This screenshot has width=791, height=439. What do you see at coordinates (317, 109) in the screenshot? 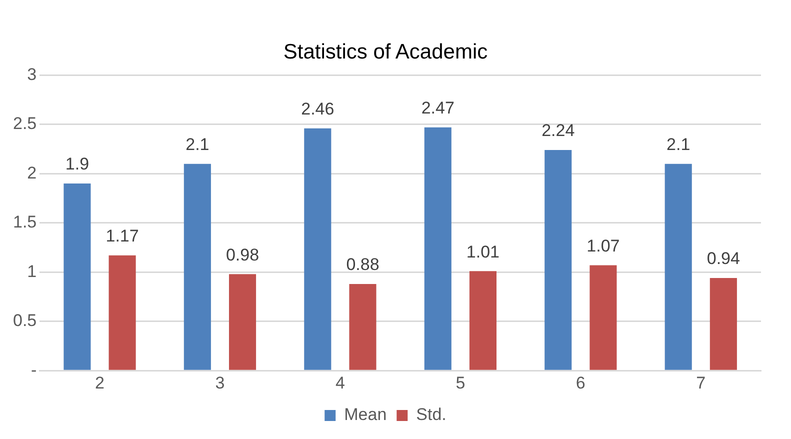
I see `data-label: 2.46` at bounding box center [317, 109].